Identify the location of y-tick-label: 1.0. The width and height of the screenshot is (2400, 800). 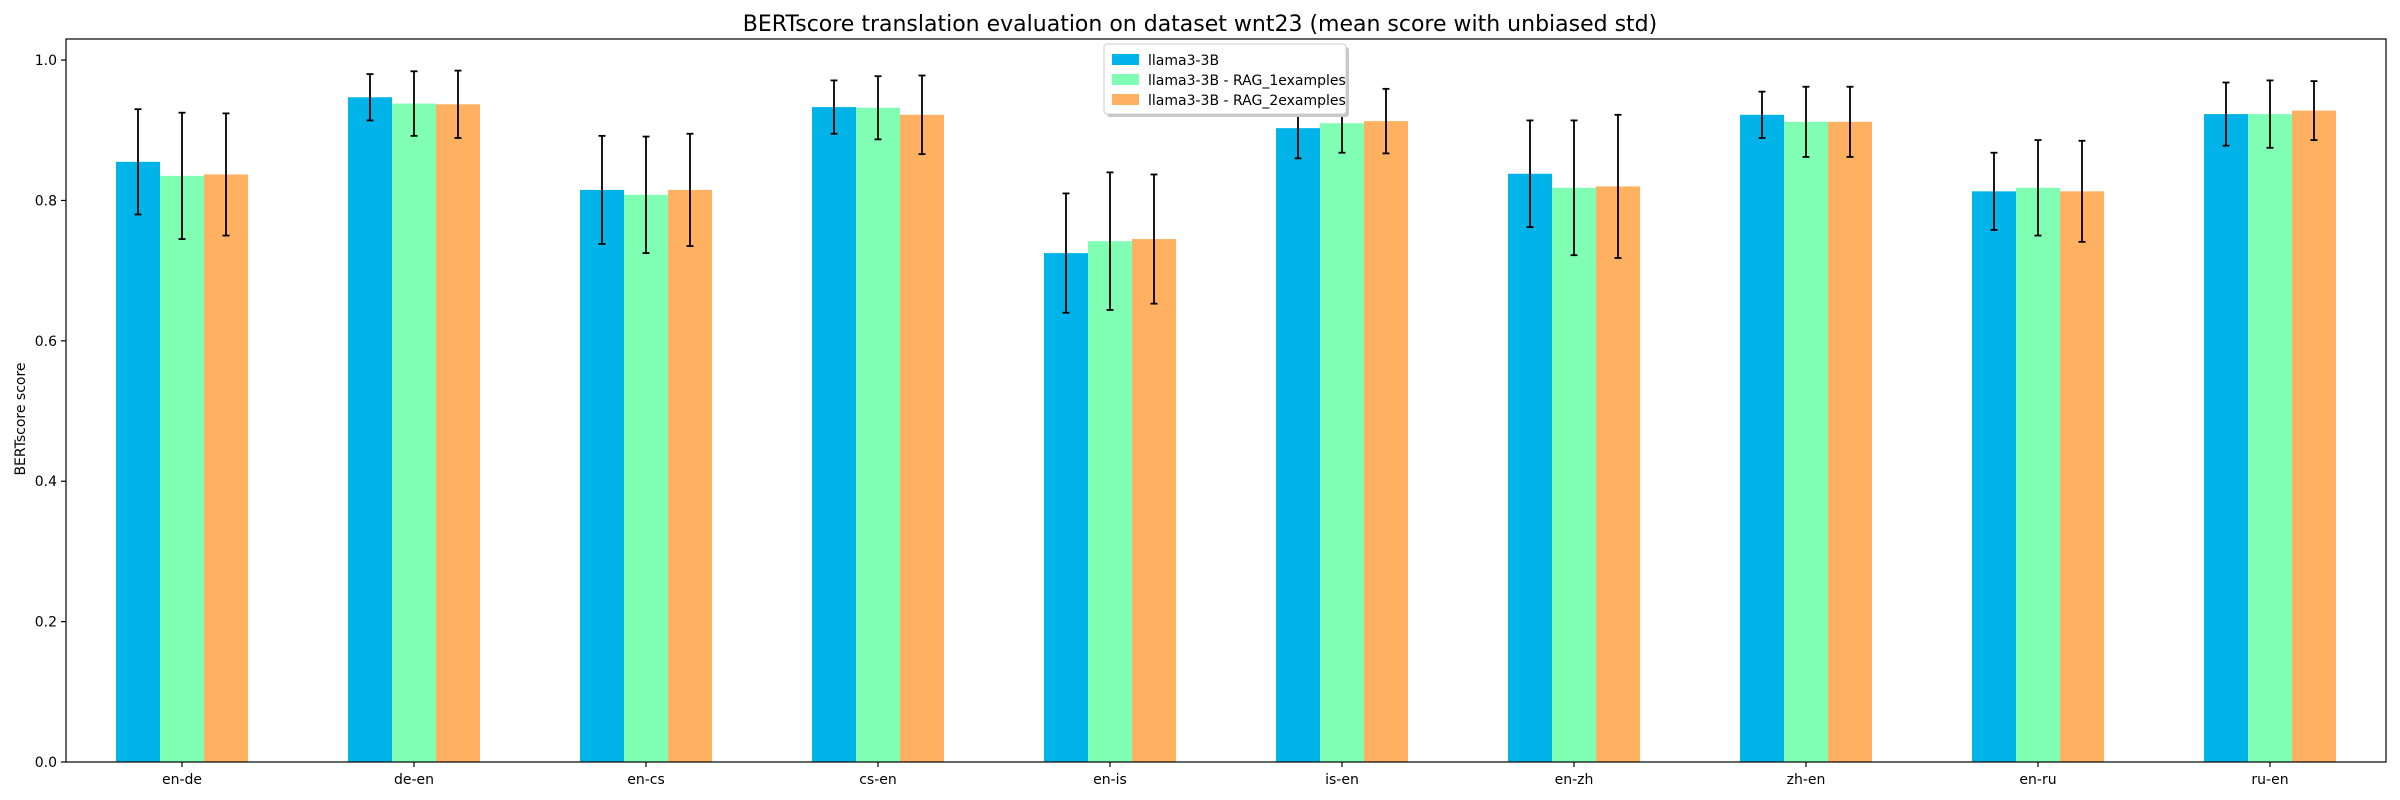
(46, 61).